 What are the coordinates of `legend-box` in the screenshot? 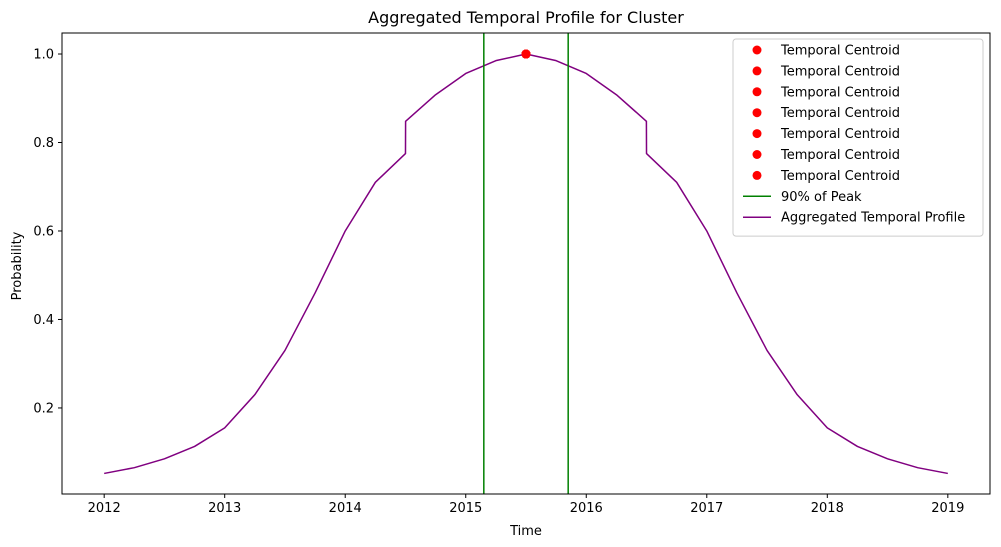 It's located at (858, 137).